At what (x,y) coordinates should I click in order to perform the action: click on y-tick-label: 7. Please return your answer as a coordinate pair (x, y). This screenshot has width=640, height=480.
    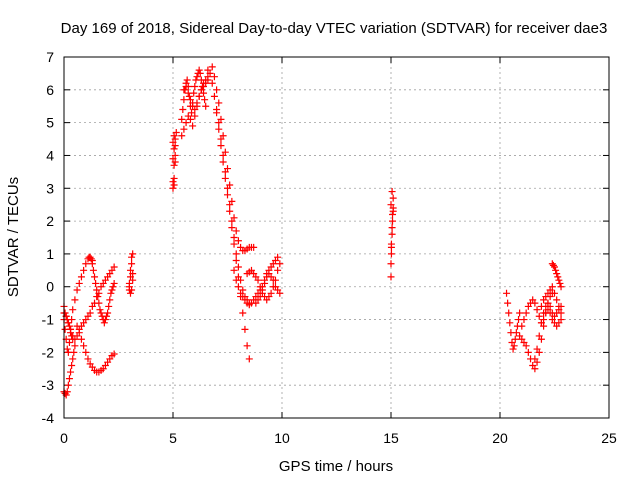
    Looking at the image, I should click on (50, 57).